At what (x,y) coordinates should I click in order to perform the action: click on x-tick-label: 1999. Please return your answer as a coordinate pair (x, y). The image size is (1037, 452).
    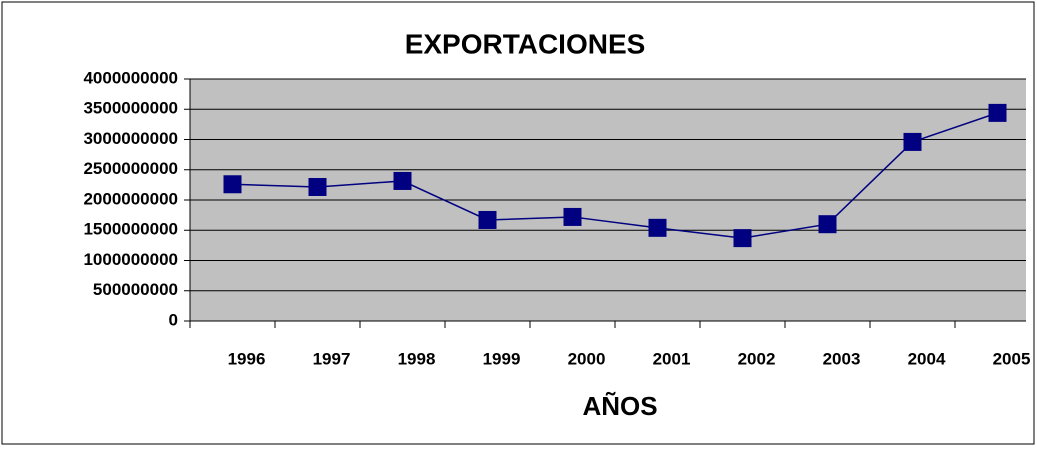
    Looking at the image, I should click on (502, 358).